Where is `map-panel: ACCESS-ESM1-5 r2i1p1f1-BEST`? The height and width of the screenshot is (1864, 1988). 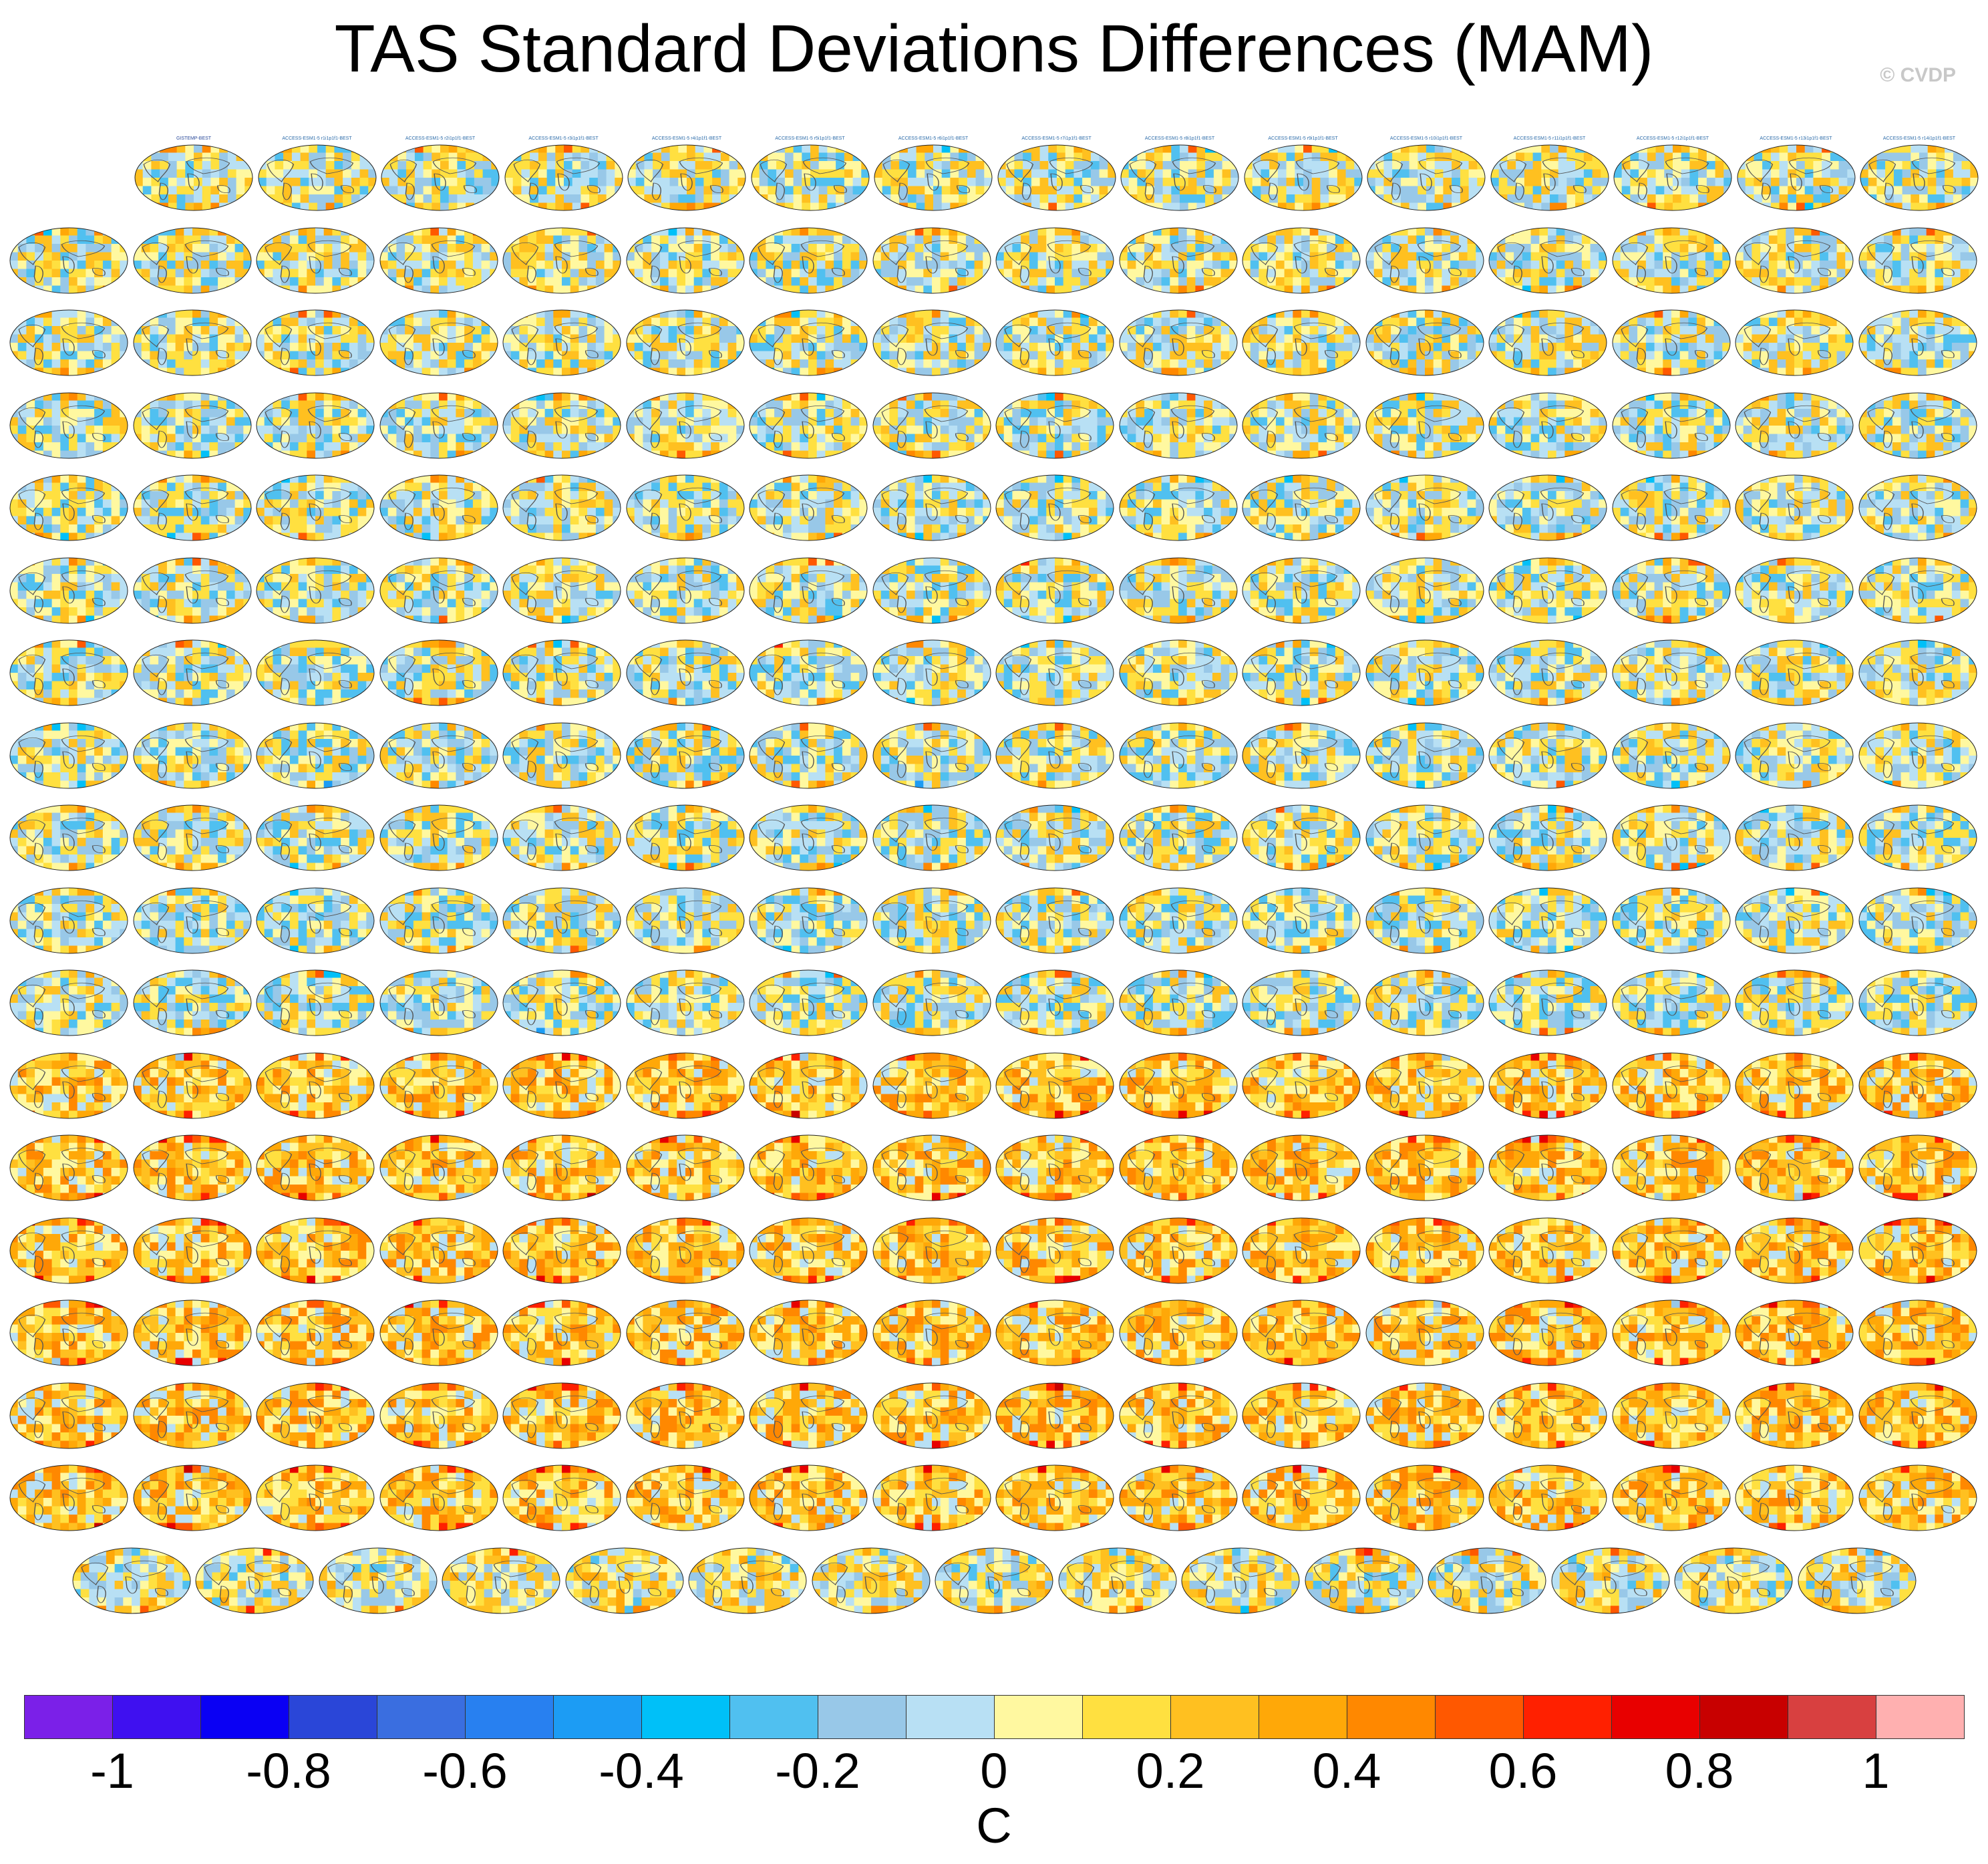
map-panel: ACCESS-ESM1-5 r2i1p1f1-BEST is located at coordinates (440, 173).